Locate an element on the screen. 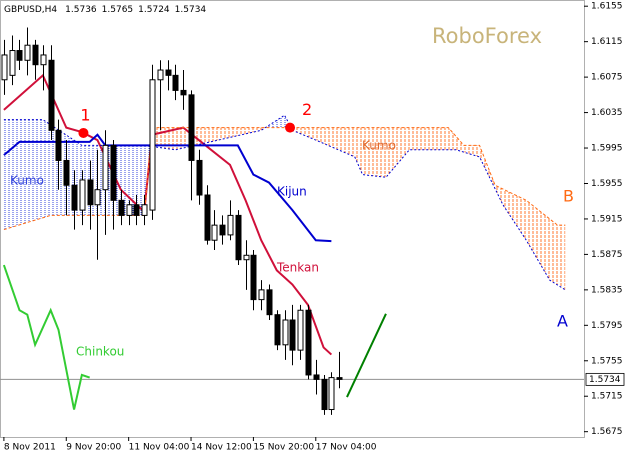 Image resolution: width=626 pixels, height=455 pixels. y-tick-label: 1.6115 is located at coordinates (607, 42).